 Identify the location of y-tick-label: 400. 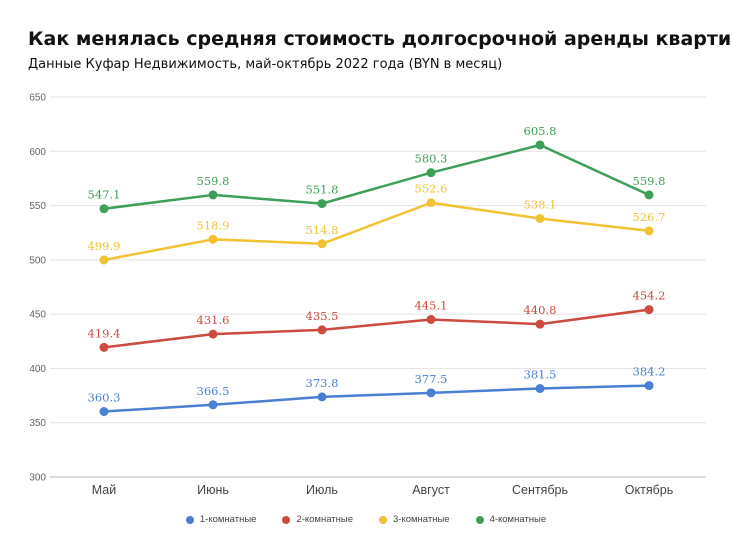
(37, 369).